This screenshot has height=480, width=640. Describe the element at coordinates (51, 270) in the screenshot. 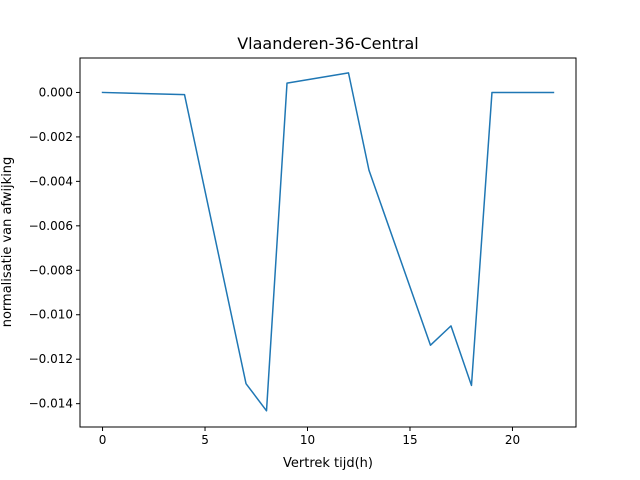

I see `y-tick-label: −0.008` at that location.